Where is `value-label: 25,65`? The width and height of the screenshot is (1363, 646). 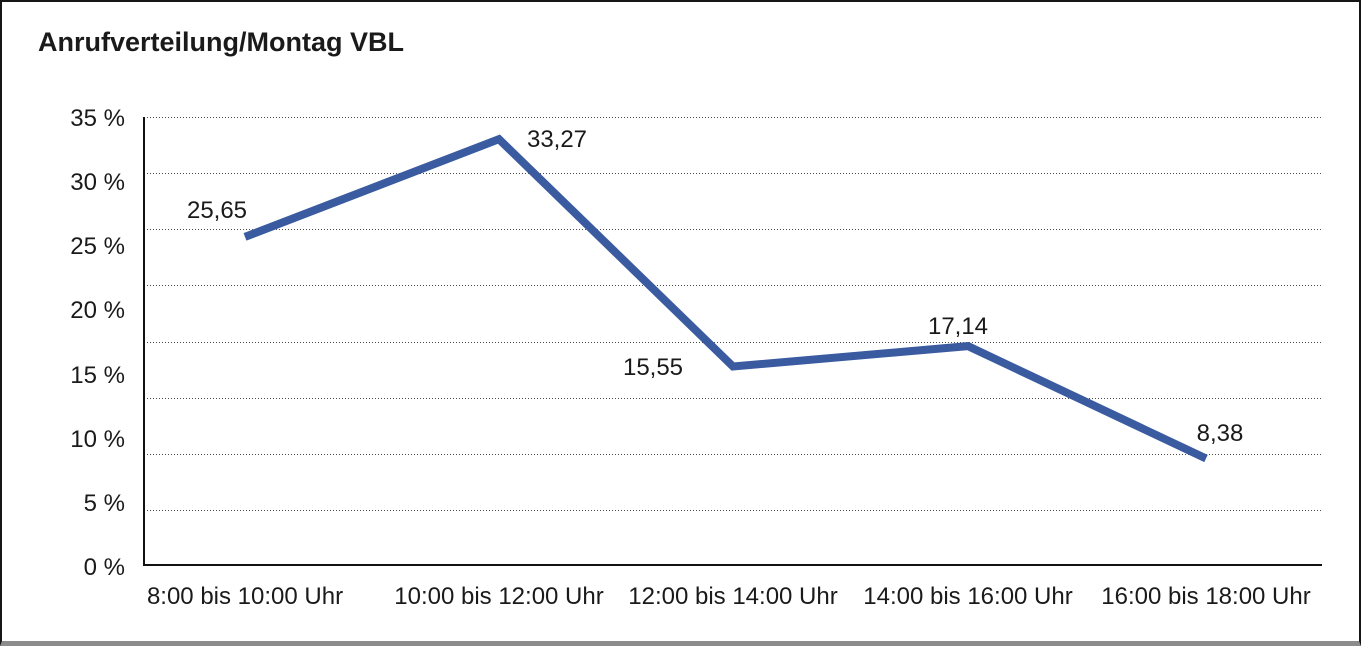 value-label: 25,65 is located at coordinates (217, 210).